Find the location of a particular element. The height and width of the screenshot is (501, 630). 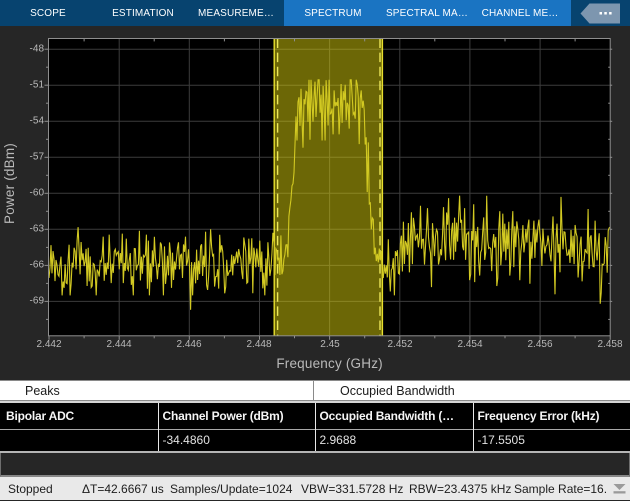

svg-text: Power (dBm) is located at coordinates (9, 183).